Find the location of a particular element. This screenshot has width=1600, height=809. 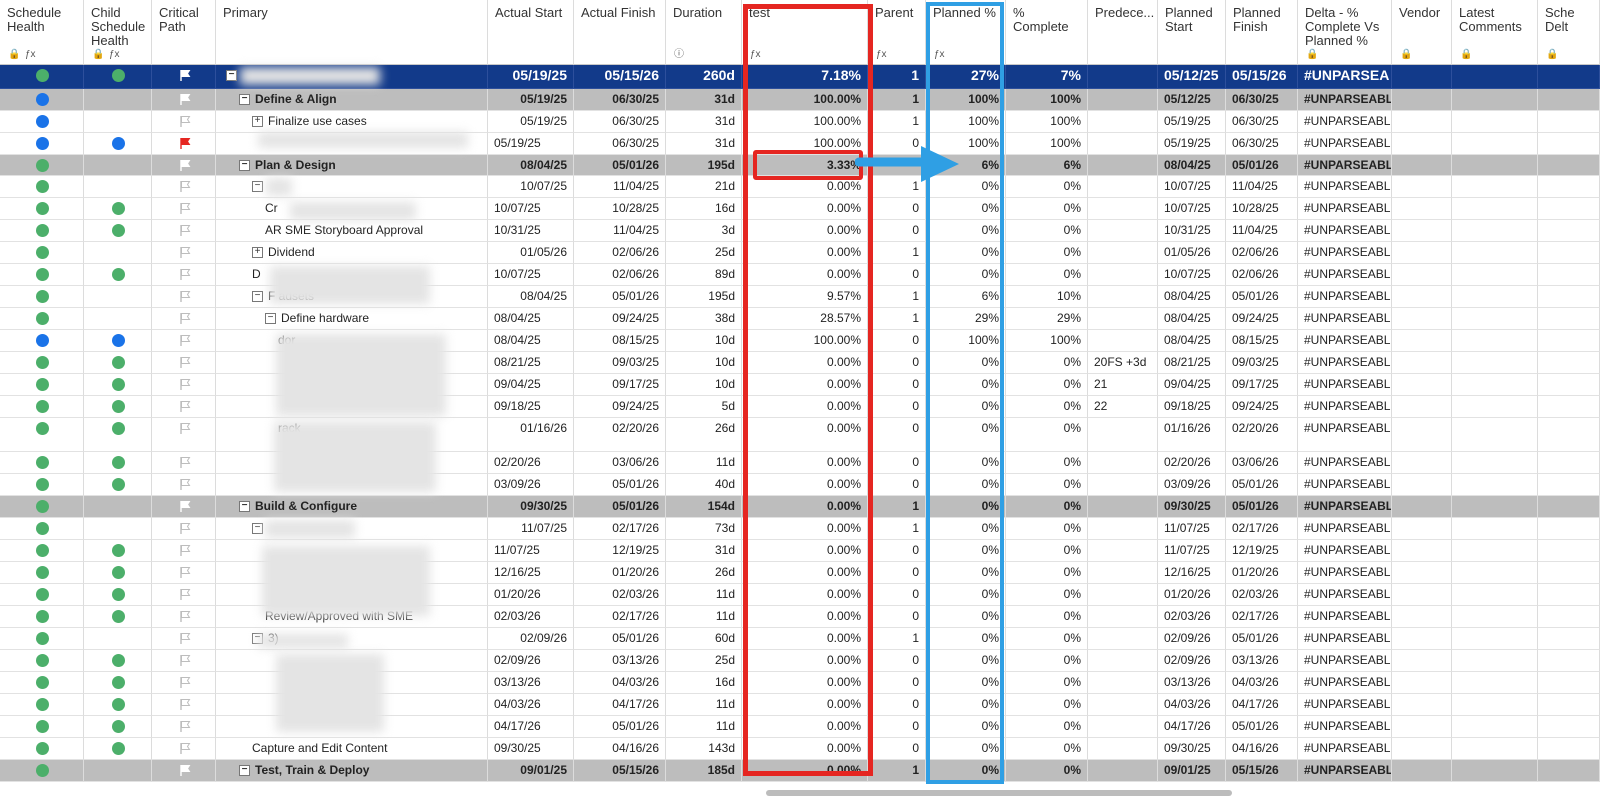

column-header-cp: Critical Path is located at coordinates (184, 32).